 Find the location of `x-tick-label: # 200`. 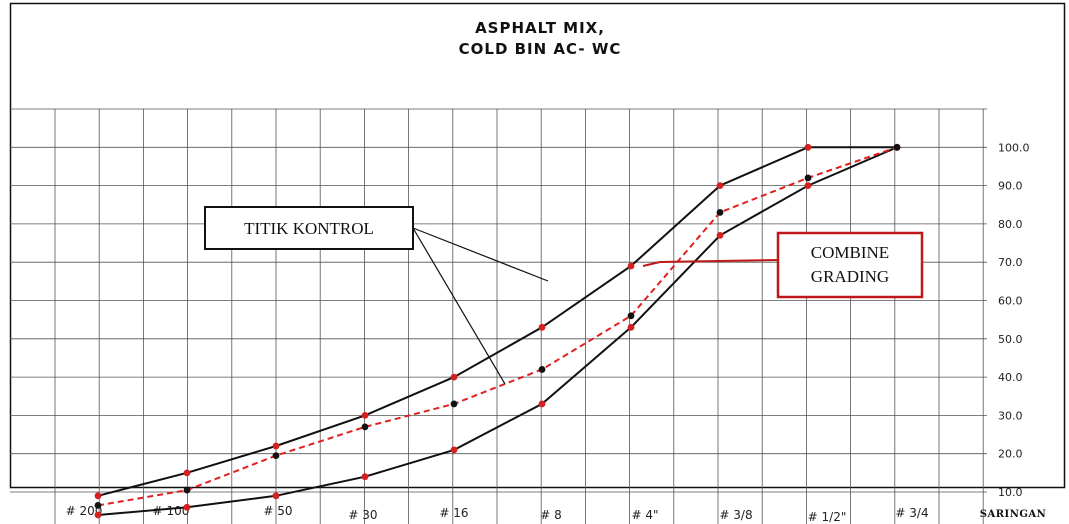

x-tick-label: # 200 is located at coordinates (84, 511).